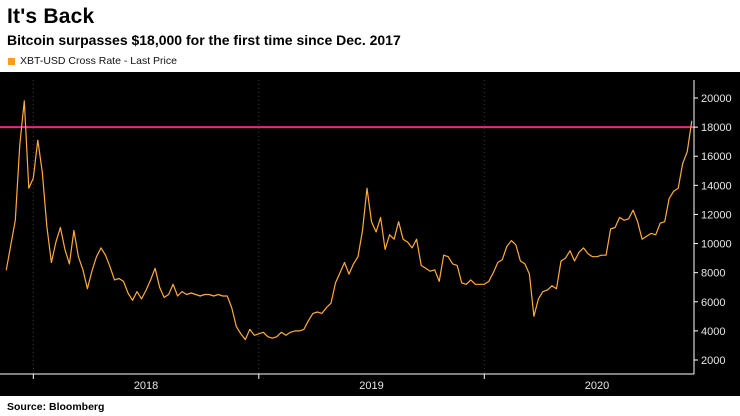  What do you see at coordinates (716, 157) in the screenshot?
I see `y-axis-label: 16000` at bounding box center [716, 157].